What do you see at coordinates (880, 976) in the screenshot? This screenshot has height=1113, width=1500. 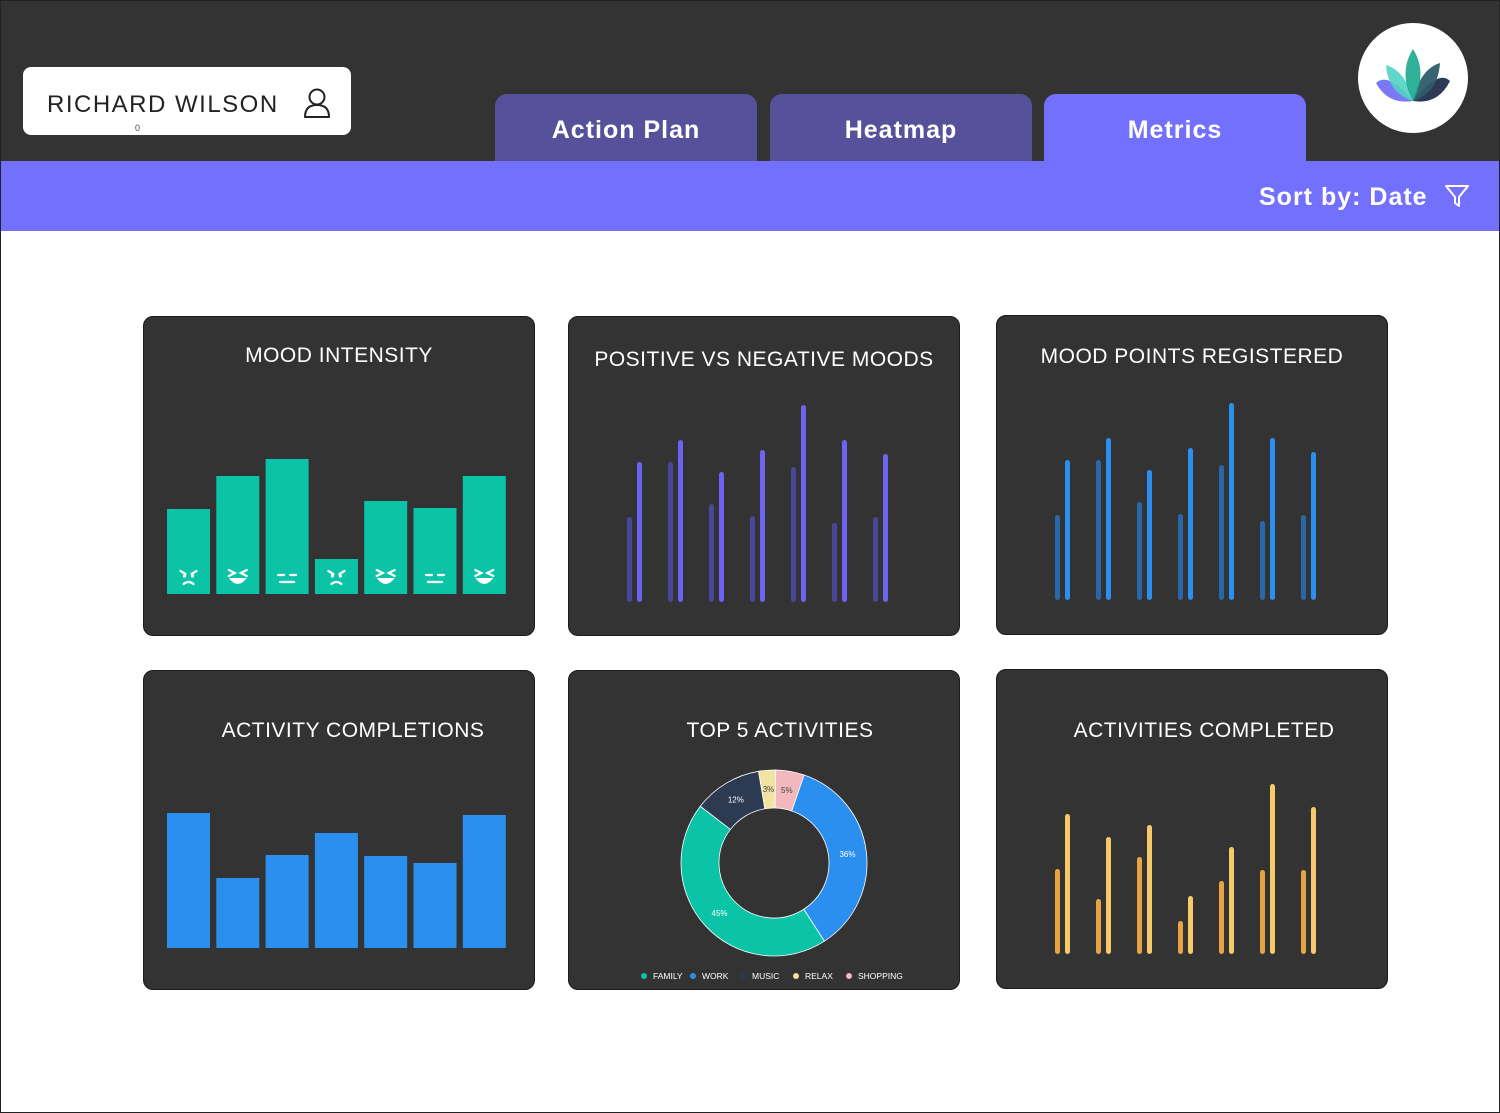 I see `legend-label: SHOPPING` at bounding box center [880, 976].